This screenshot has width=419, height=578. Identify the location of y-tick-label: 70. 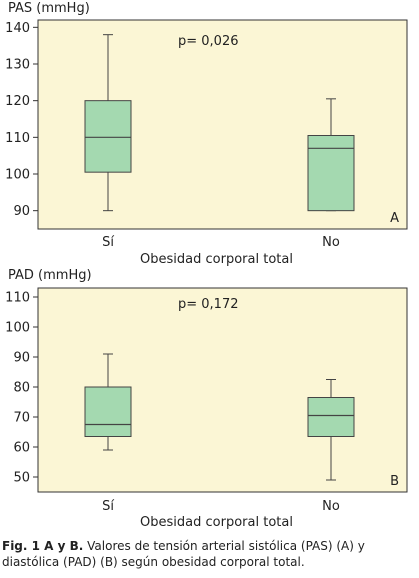
(21, 418).